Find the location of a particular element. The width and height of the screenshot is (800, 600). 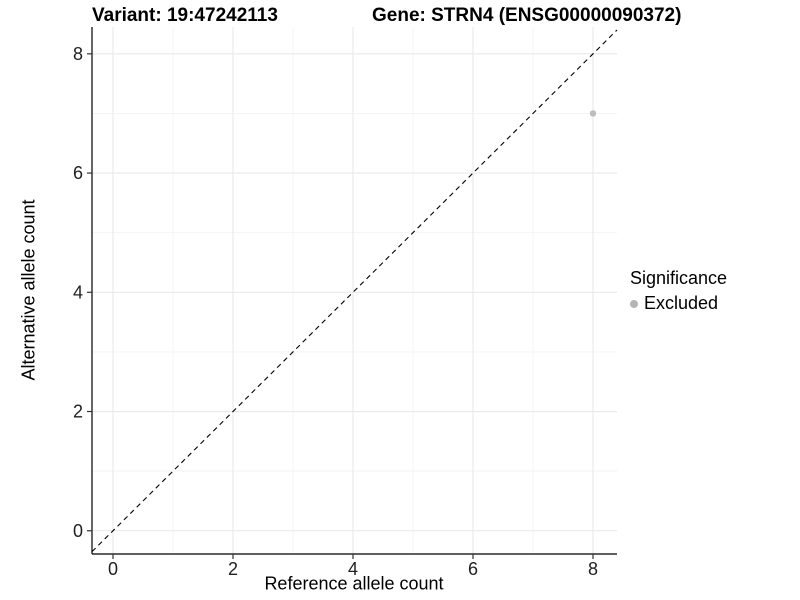

legend-point-icon is located at coordinates (634, 303).